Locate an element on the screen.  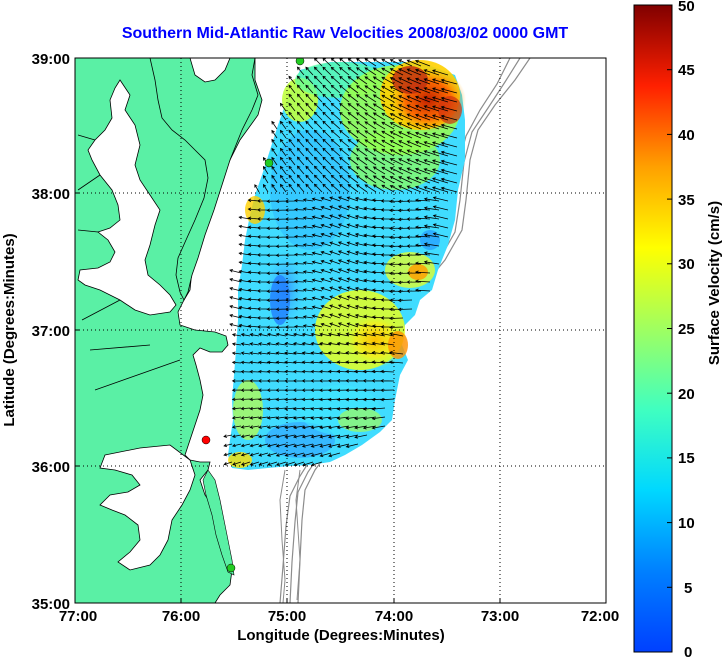
colorbar-tick-label: 25 is located at coordinates (686, 329).